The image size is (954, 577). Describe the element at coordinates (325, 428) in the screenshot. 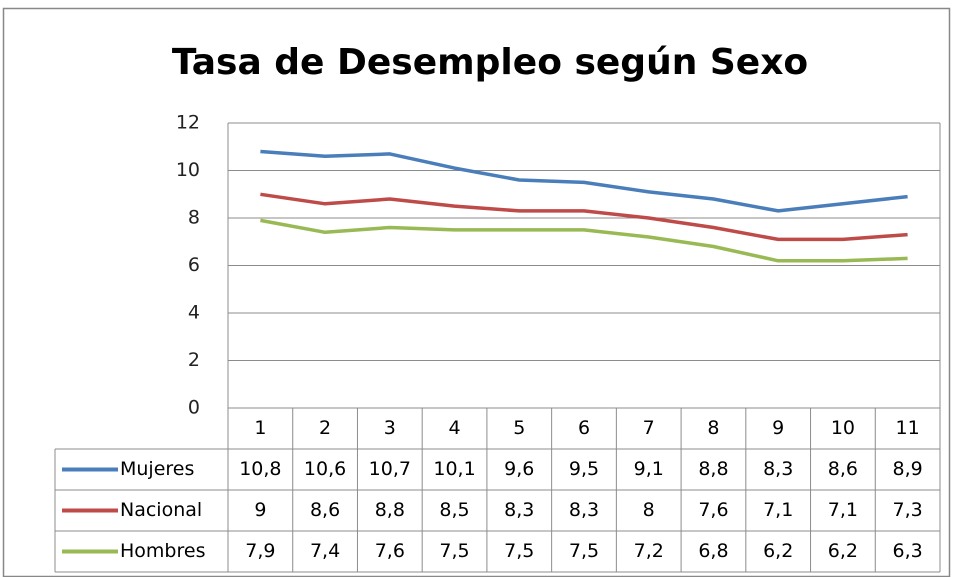

I see `x-tick-label: 2` at that location.